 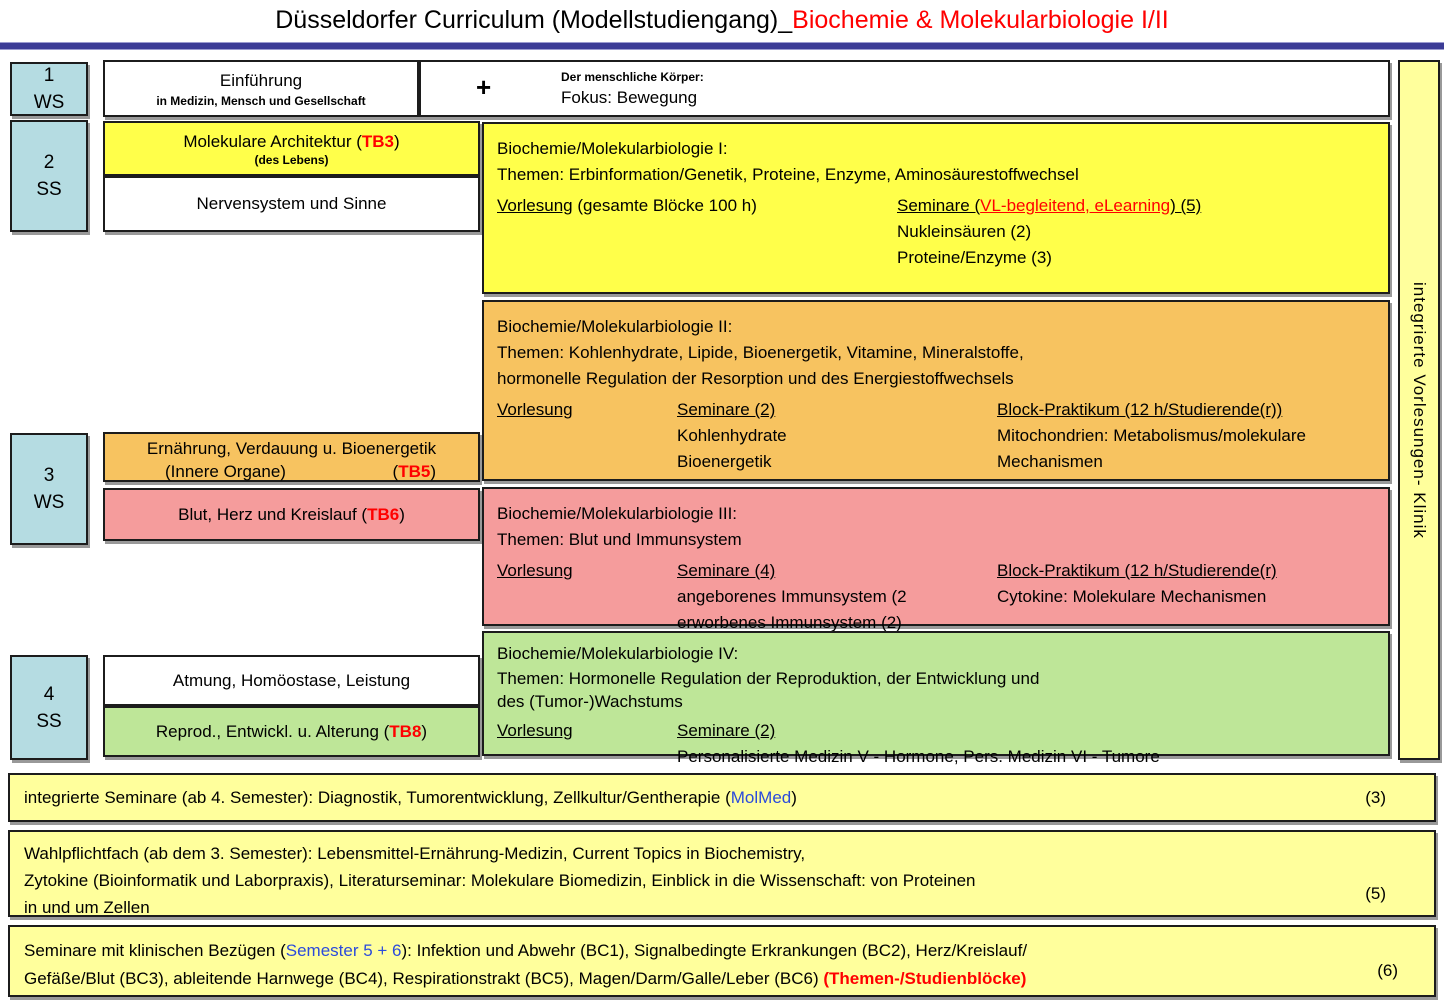 I want to click on sidebar-integrierte-vorlesungen: integrierte Vorlesungen- Klinik, so click(x=1419, y=410).